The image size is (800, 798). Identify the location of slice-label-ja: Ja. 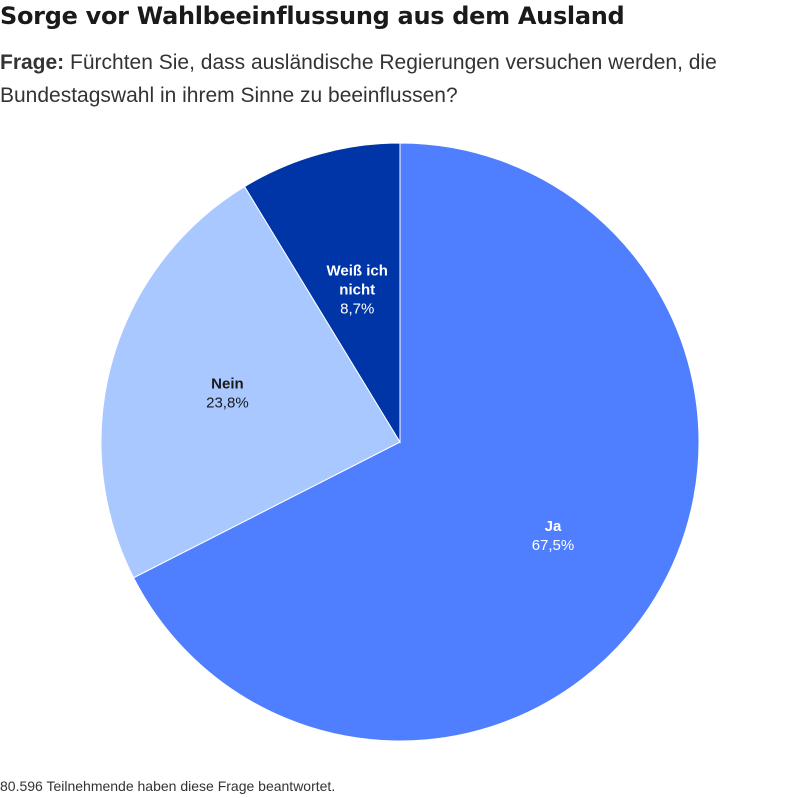
(553, 526).